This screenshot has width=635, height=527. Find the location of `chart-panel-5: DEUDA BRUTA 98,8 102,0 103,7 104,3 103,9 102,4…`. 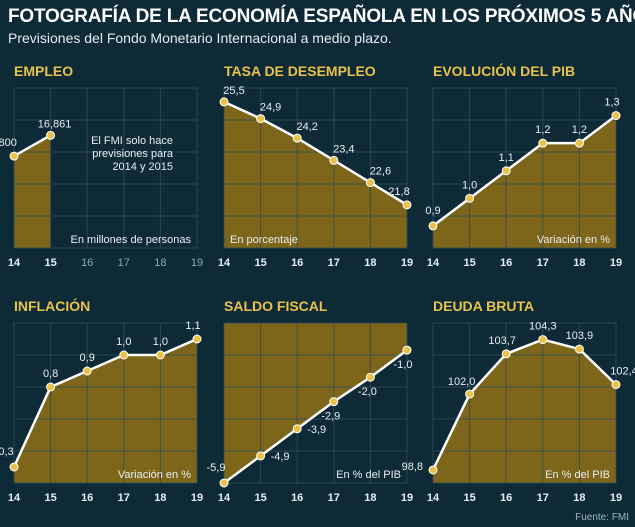

chart-panel-5: DEUDA BRUTA 98,8 102,0 103,7 104,3 103,9 102,4… is located at coordinates (518, 401).